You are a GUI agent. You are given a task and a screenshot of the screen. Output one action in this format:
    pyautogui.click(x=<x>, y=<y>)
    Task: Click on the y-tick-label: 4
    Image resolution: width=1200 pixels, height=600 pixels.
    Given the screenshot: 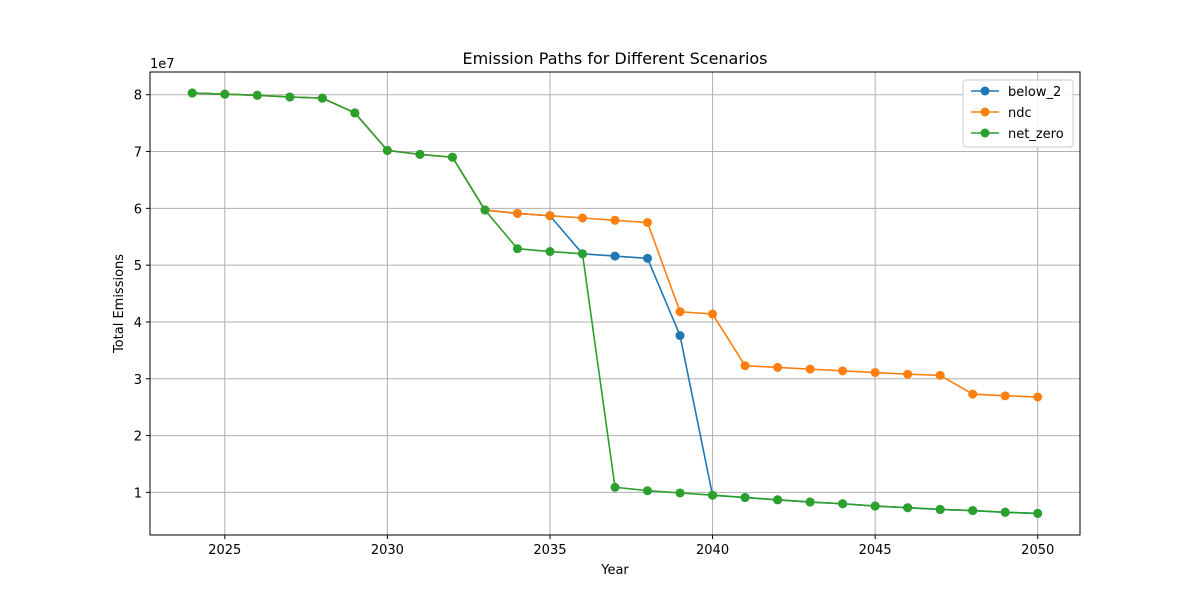 What is the action you would take?
    pyautogui.click(x=138, y=323)
    